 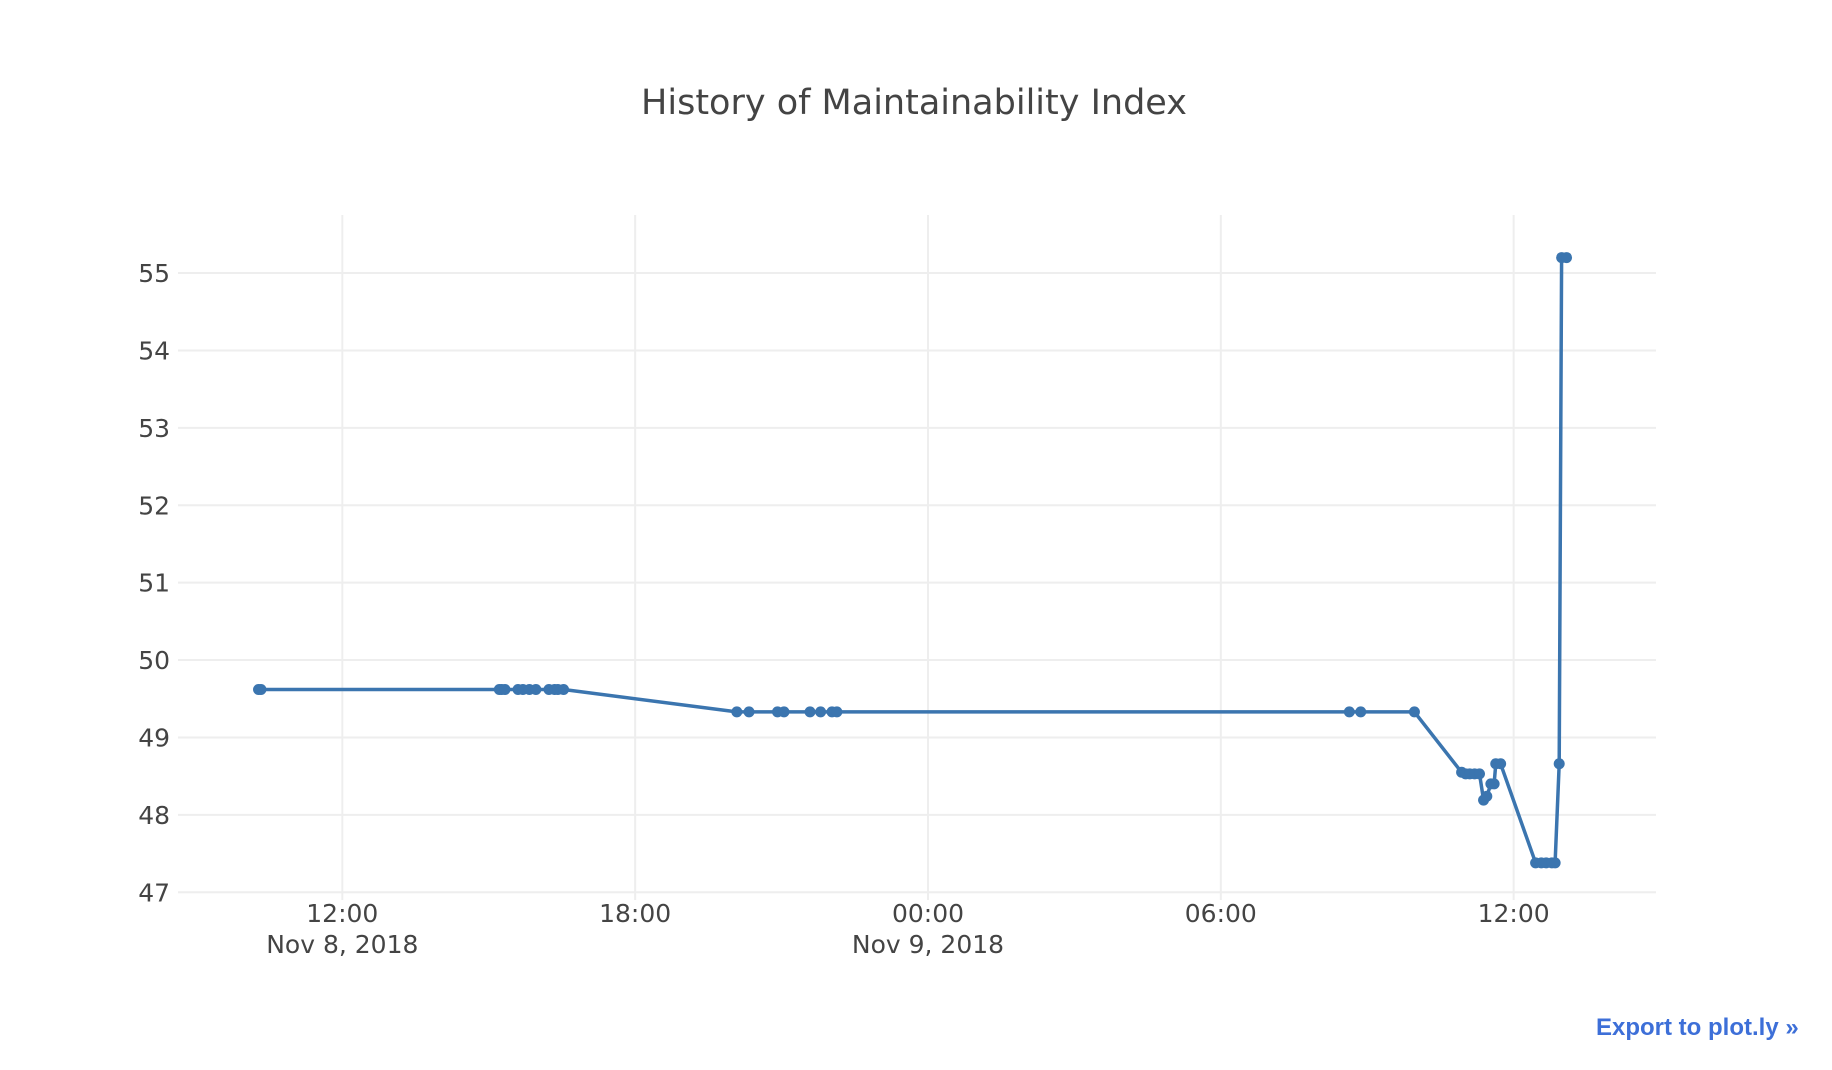 What do you see at coordinates (154, 815) in the screenshot?
I see `y-tick-label: 48` at bounding box center [154, 815].